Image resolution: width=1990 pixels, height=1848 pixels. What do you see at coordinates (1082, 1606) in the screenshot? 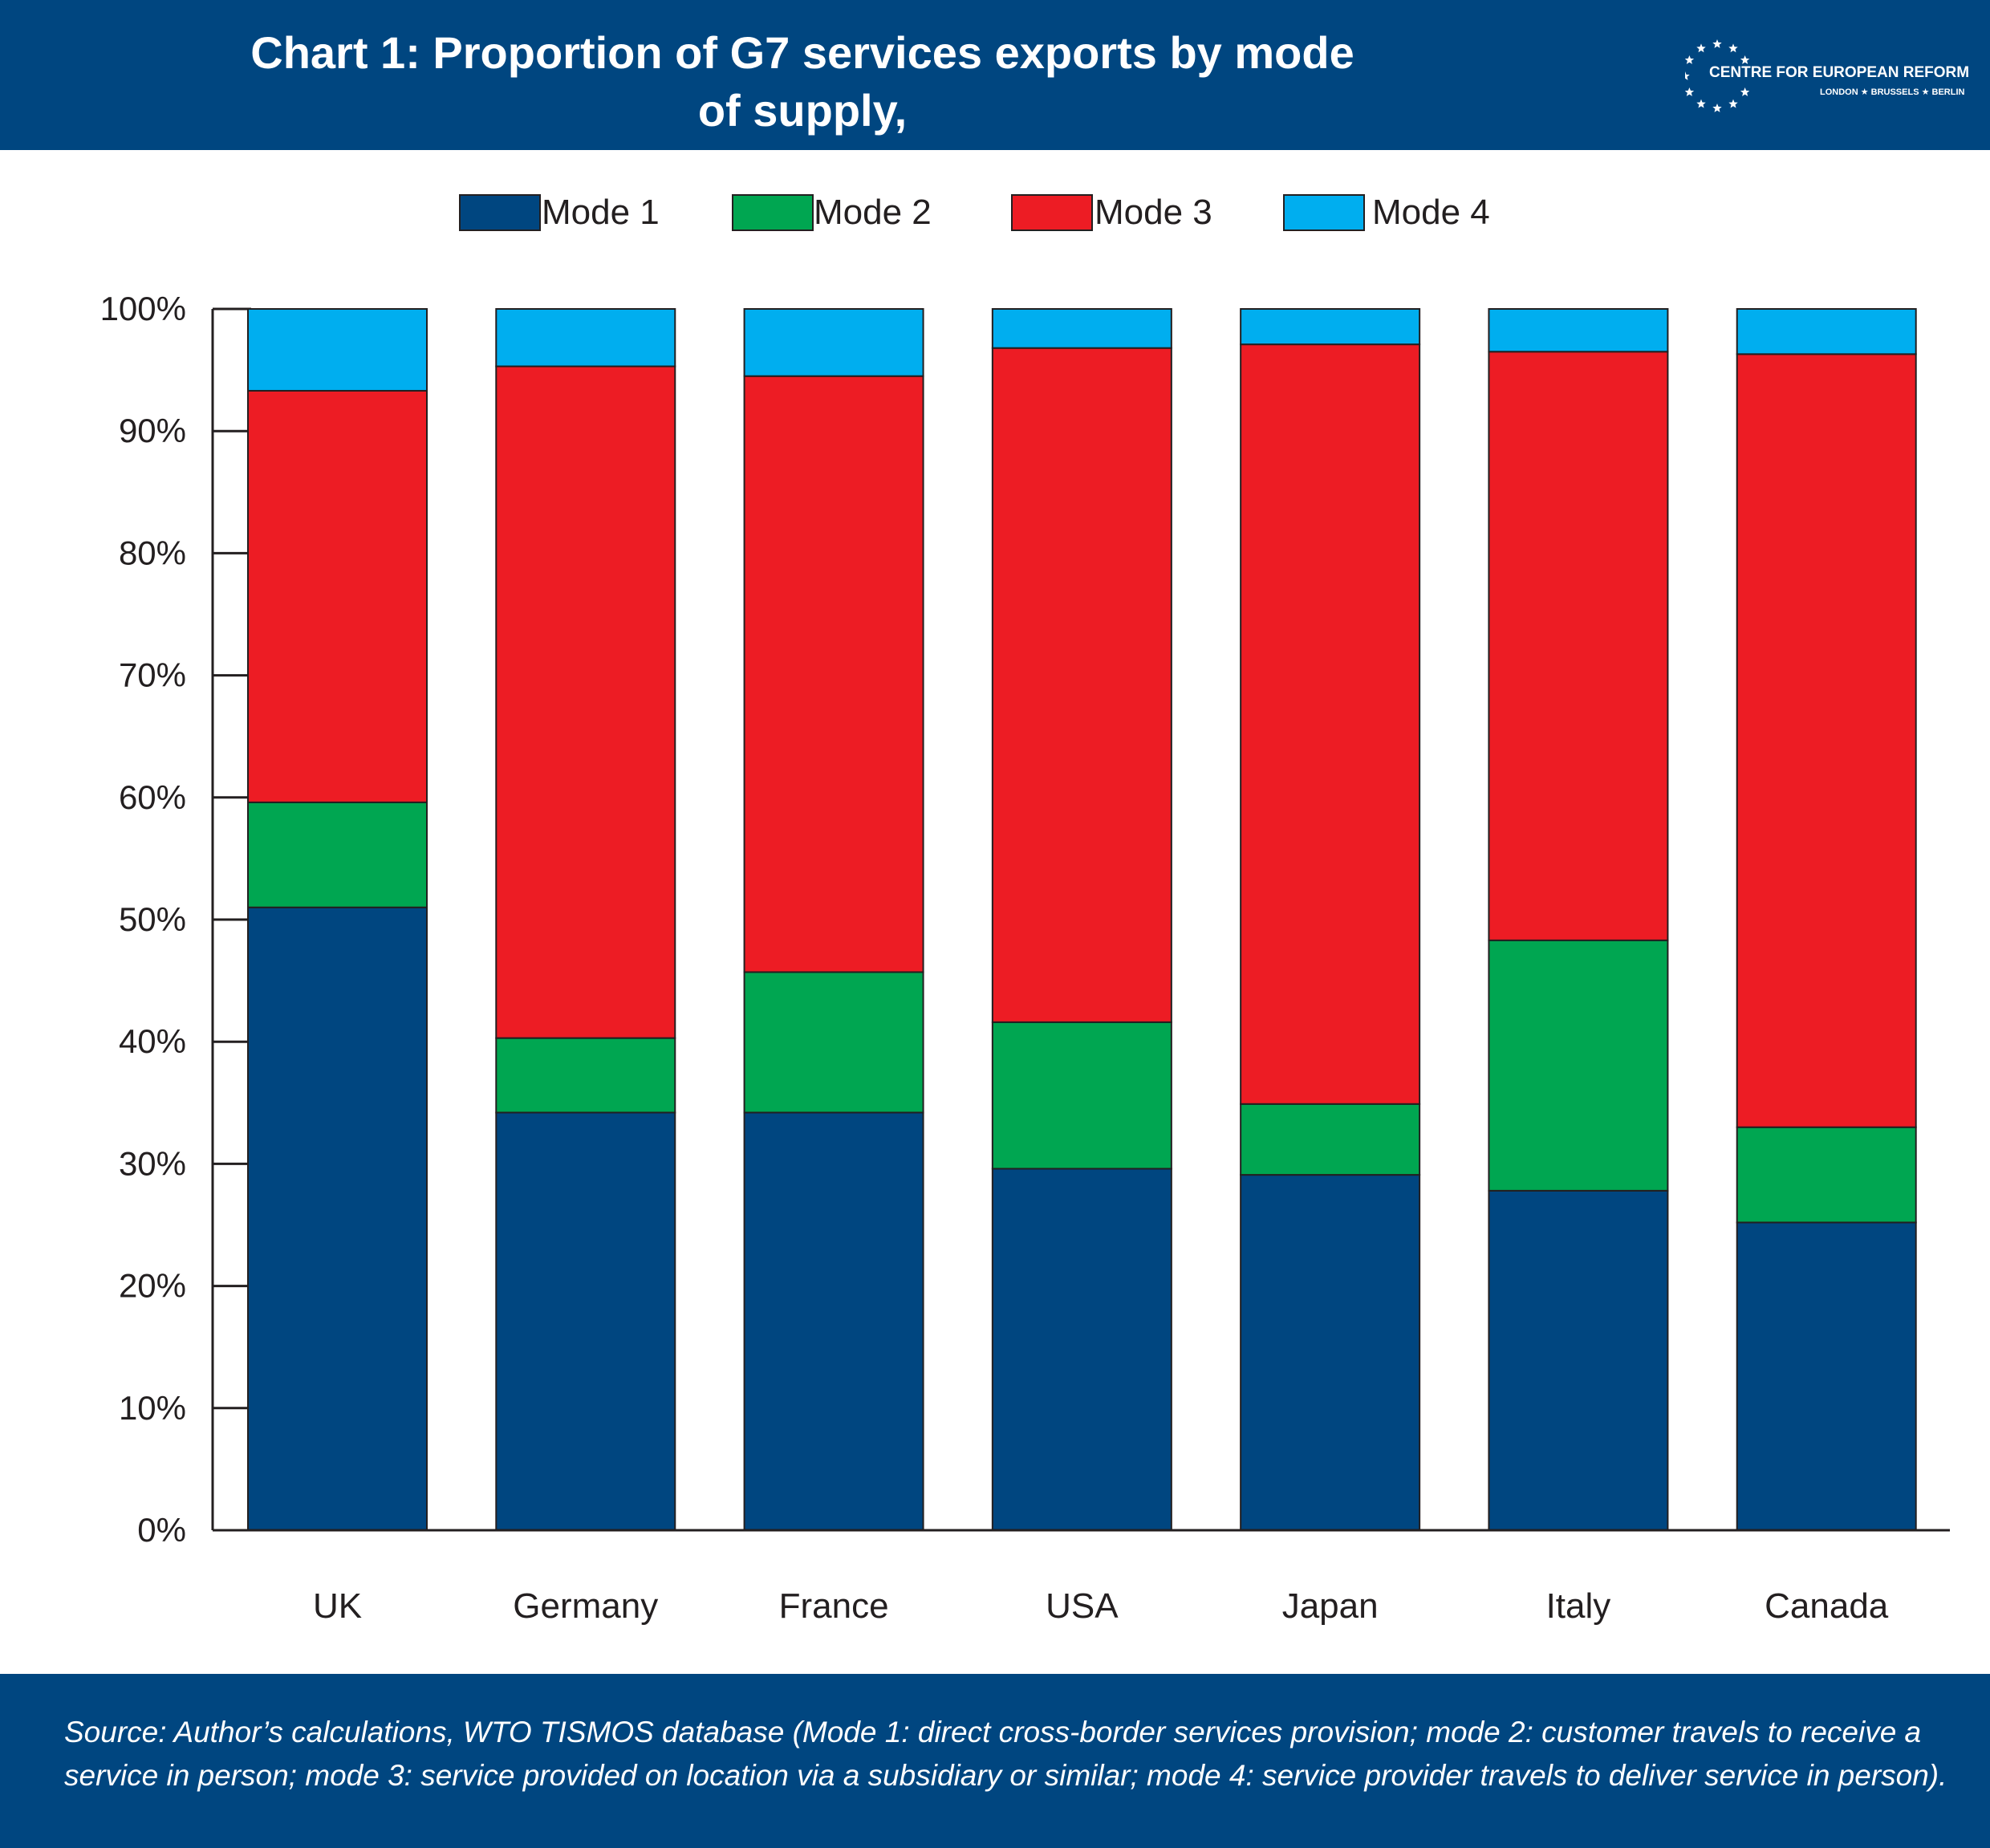
I see `x-tick-label-usa: USA` at bounding box center [1082, 1606].